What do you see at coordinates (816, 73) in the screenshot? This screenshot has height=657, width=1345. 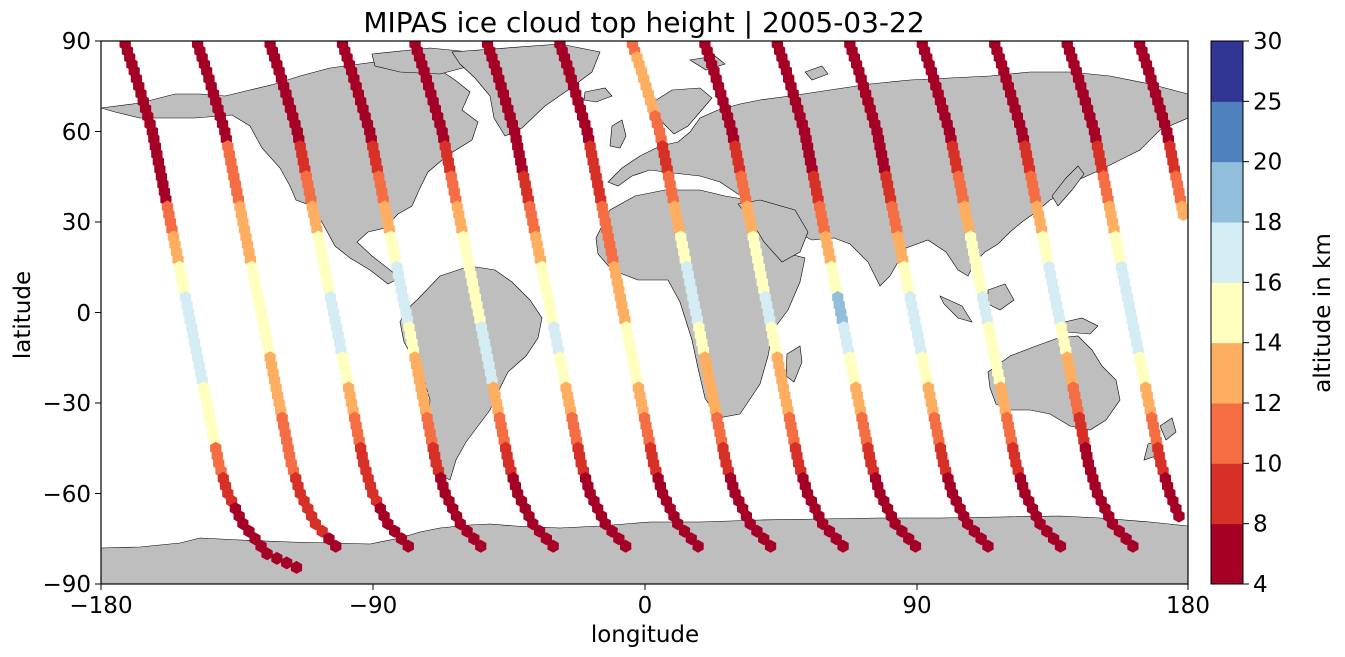 I see `land-novaya-zemlya` at bounding box center [816, 73].